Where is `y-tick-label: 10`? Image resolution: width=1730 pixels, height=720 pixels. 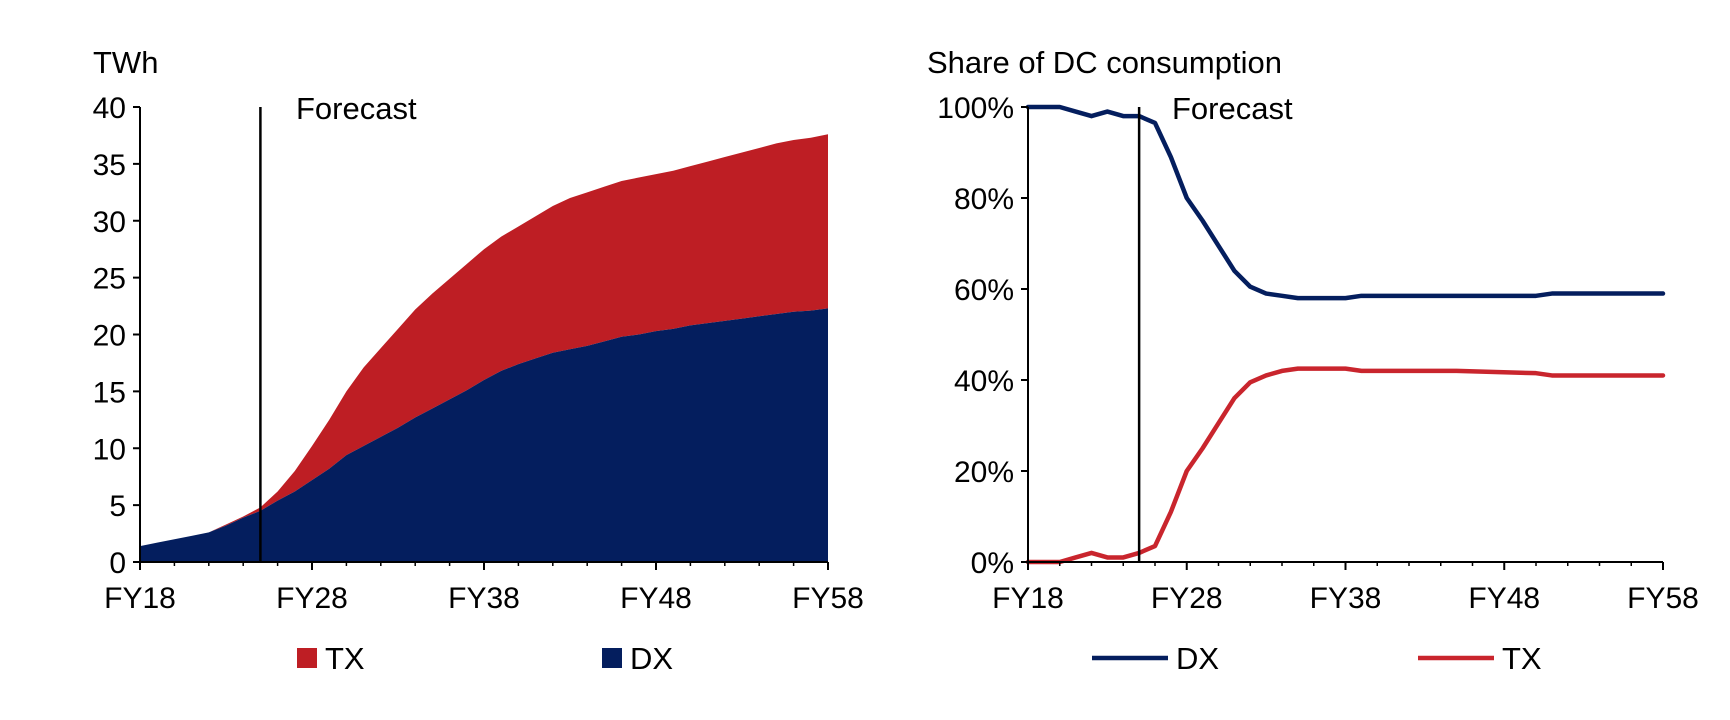 y-tick-label: 10 is located at coordinates (109, 449).